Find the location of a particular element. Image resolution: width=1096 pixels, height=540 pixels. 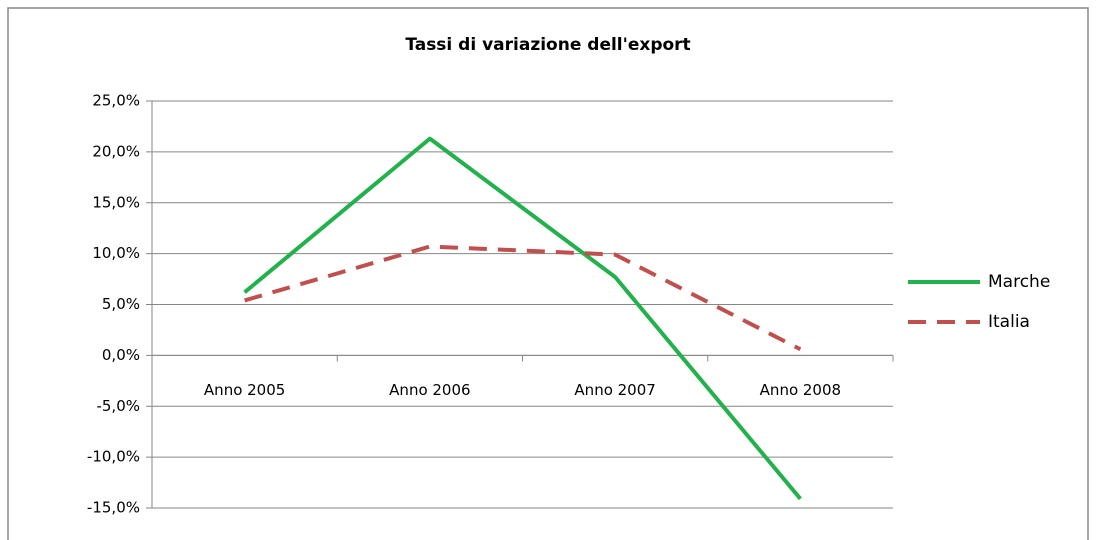

x-tick-label: Anno 2007 is located at coordinates (614, 390).